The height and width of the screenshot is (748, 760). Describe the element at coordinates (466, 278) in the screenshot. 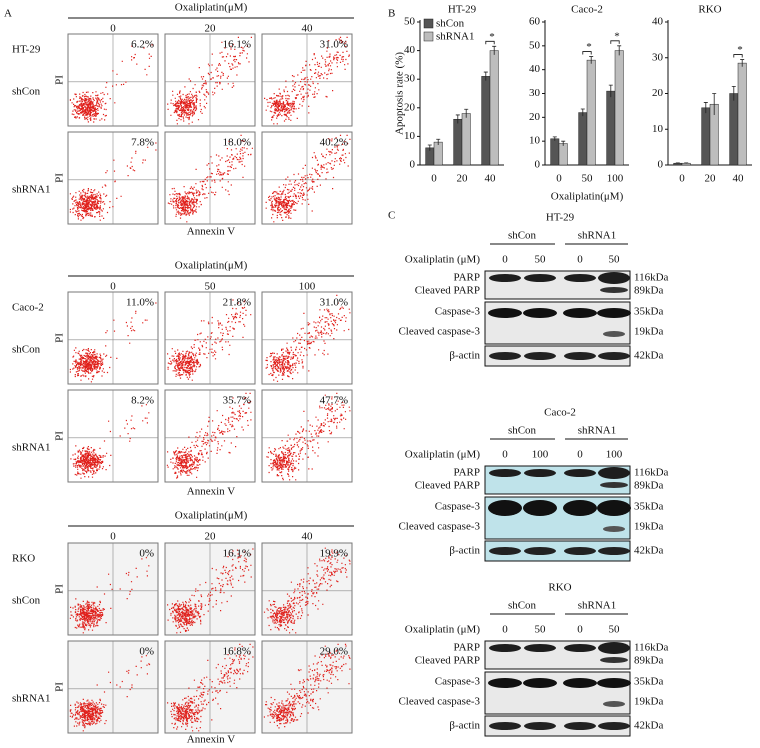

I see `protein-label: PARP` at that location.